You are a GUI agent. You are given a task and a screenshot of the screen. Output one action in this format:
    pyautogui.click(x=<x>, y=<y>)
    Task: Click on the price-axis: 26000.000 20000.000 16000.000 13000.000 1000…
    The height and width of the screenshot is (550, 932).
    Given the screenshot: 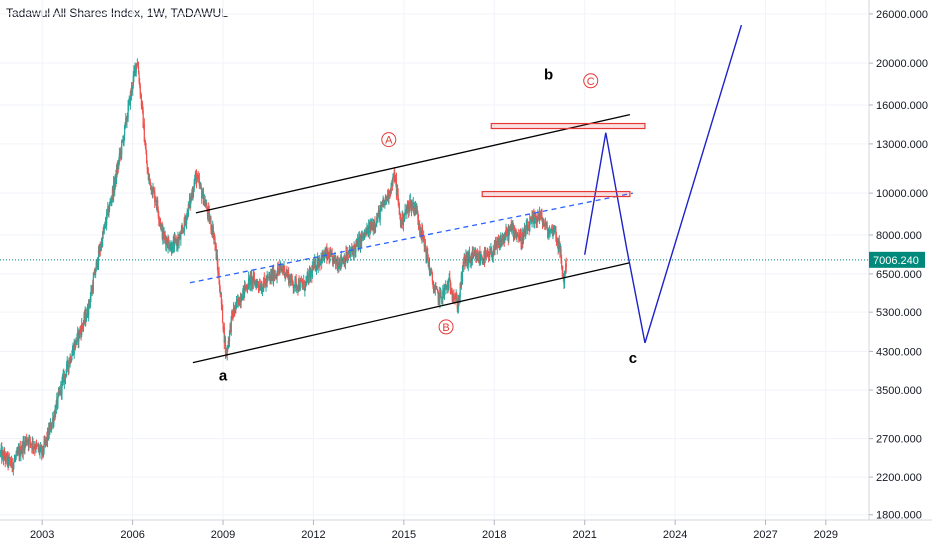 What is the action you would take?
    pyautogui.click(x=898, y=265)
    